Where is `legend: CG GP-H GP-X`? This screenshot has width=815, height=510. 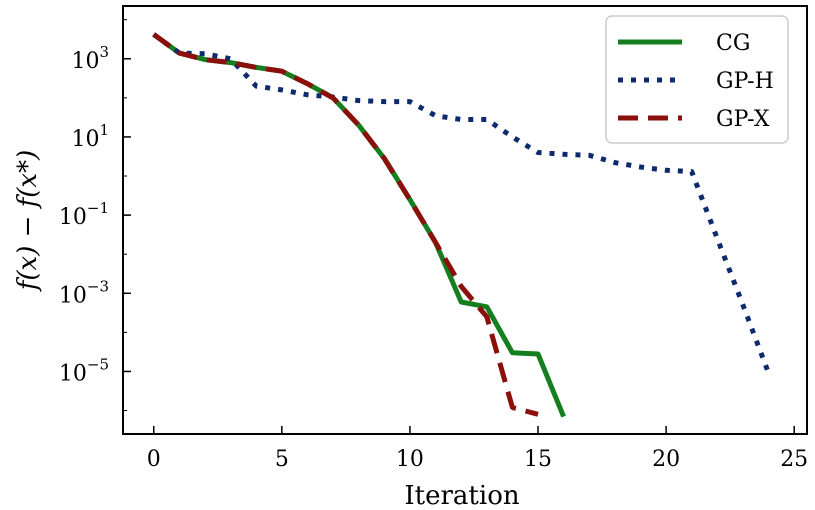 legend: CG GP-H GP-X is located at coordinates (697, 79).